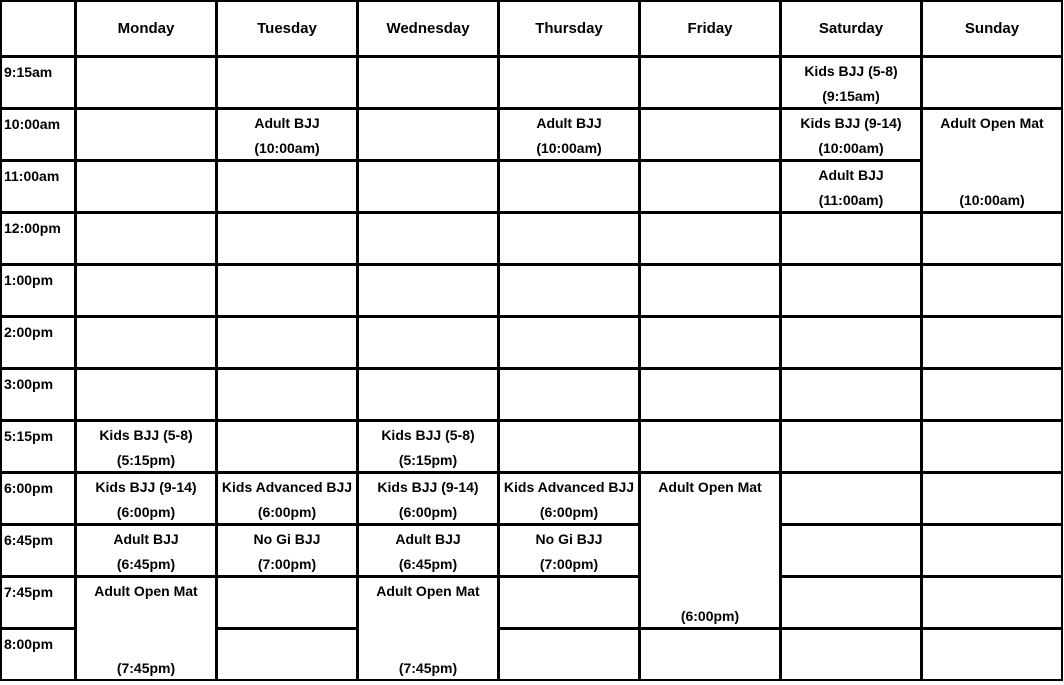 This screenshot has width=1064, height=685. What do you see at coordinates (29, 540) in the screenshot?
I see `time-label: 6:45pm` at bounding box center [29, 540].